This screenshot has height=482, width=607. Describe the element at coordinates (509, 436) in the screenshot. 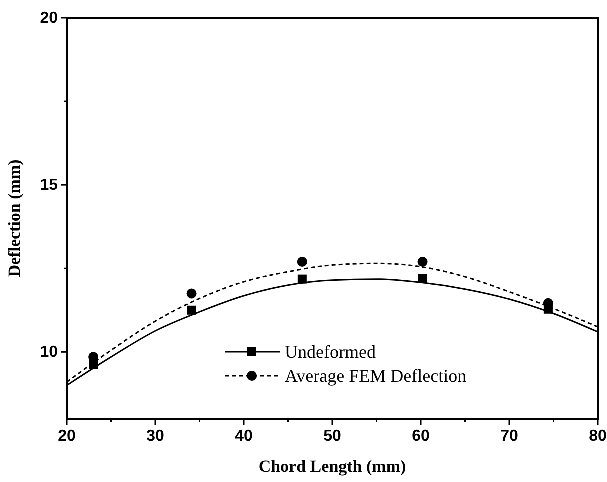

I see `x-tick-label: 70` at that location.